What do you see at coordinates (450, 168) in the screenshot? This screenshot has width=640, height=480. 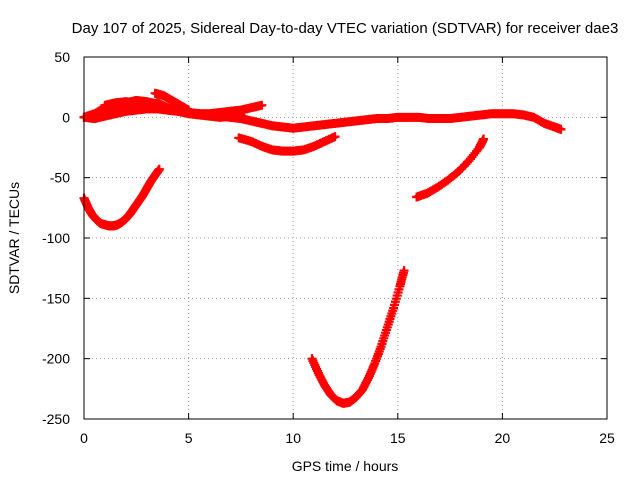 I see `series-arc-i` at bounding box center [450, 168].